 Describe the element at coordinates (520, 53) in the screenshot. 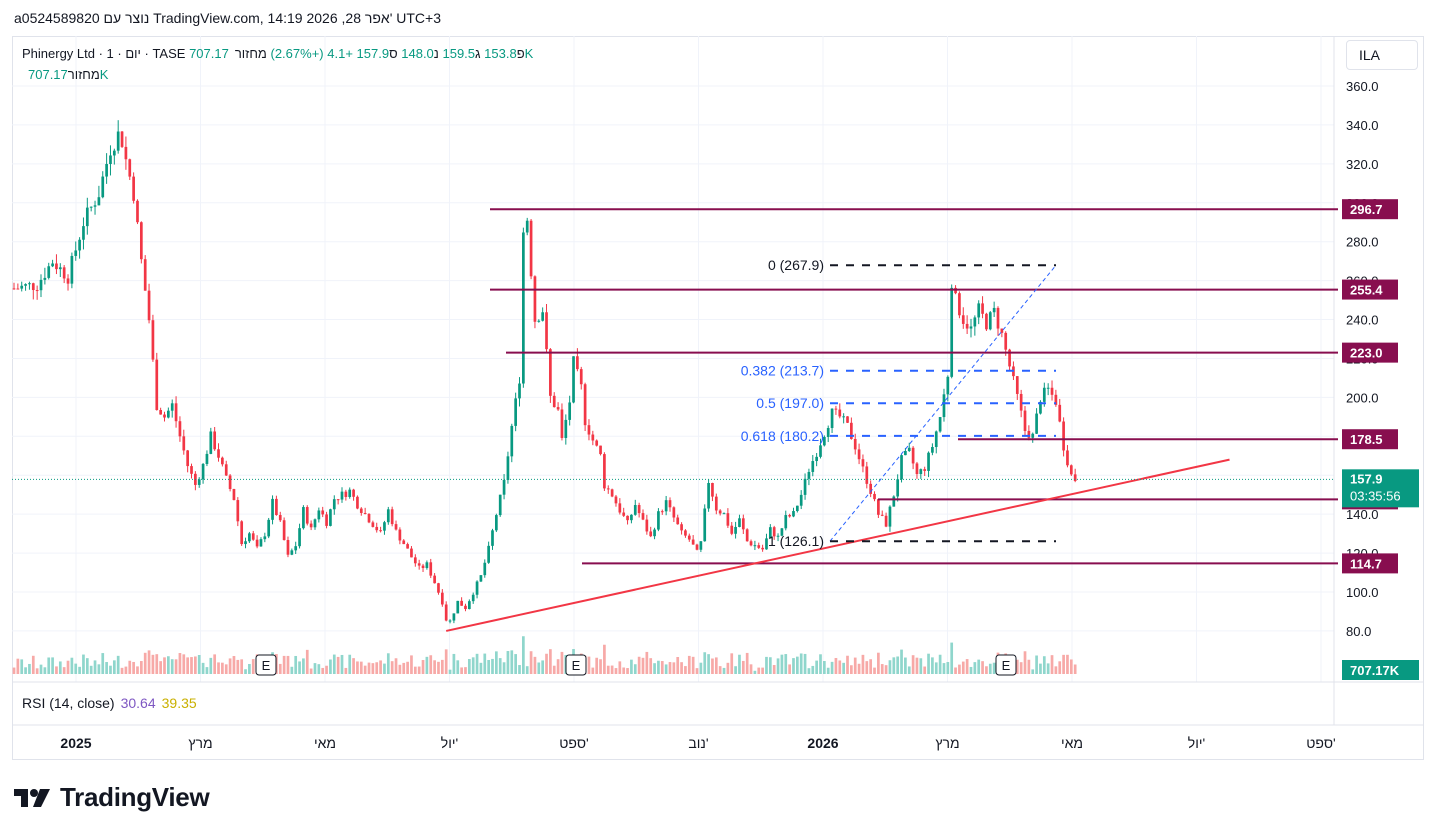

I see `open-label: פ` at that location.